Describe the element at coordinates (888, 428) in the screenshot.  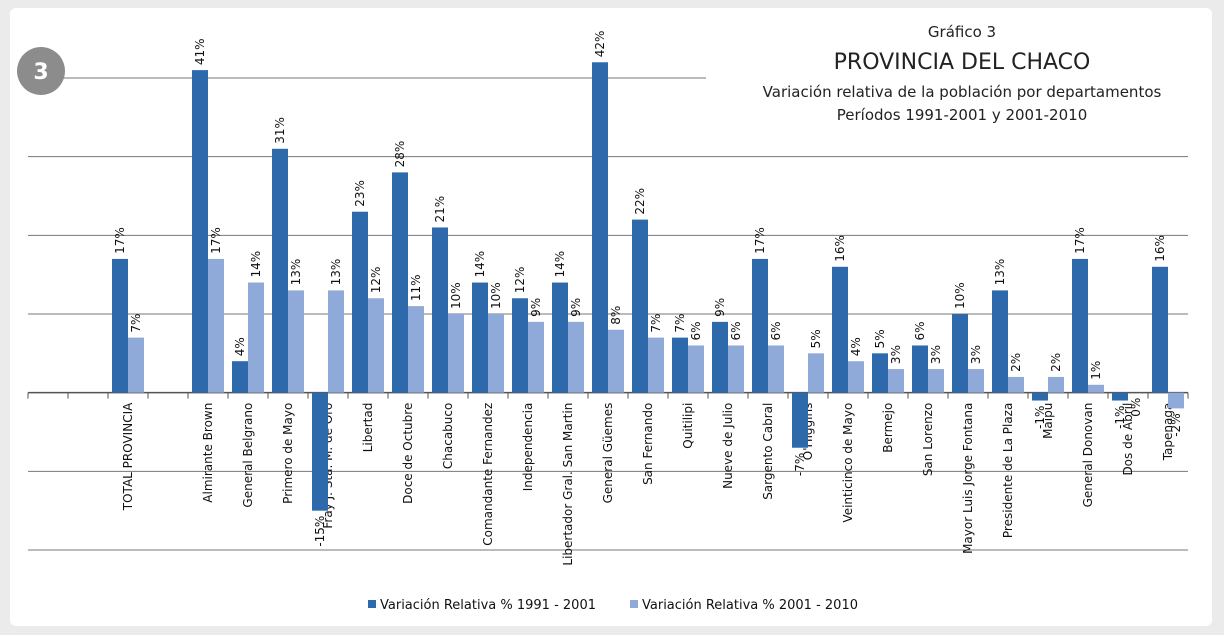
I see `x-tick-label: Bermejo` at that location.